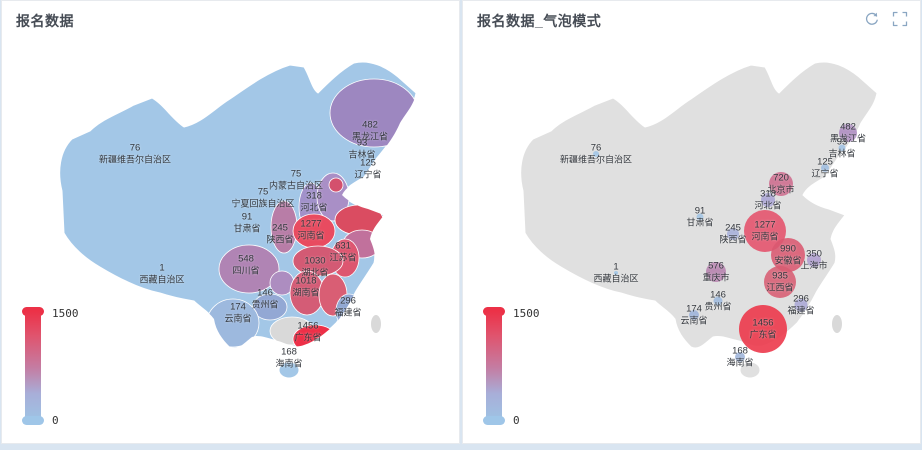 Image resolution: width=922 pixels, height=450 pixels. I want to click on panel-toolbar, so click(886, 19).